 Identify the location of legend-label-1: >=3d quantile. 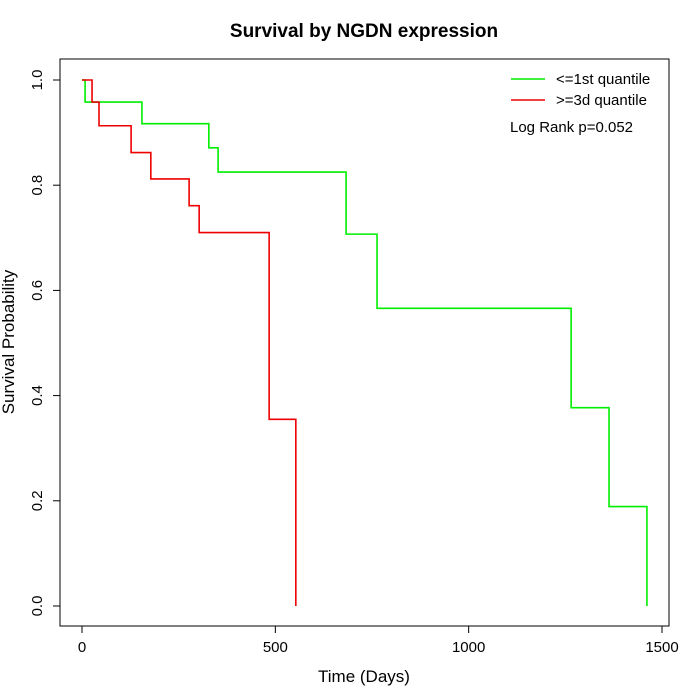
(601, 100).